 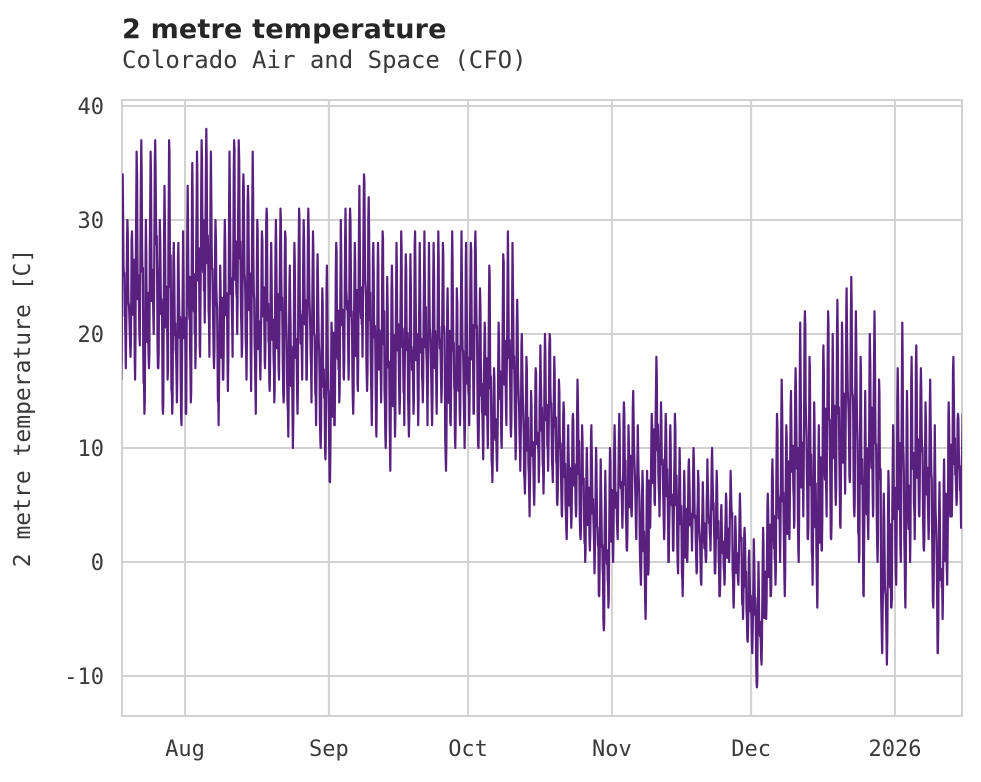 I want to click on y-axis-label: 2 metre temperature [C], so click(x=23, y=408).